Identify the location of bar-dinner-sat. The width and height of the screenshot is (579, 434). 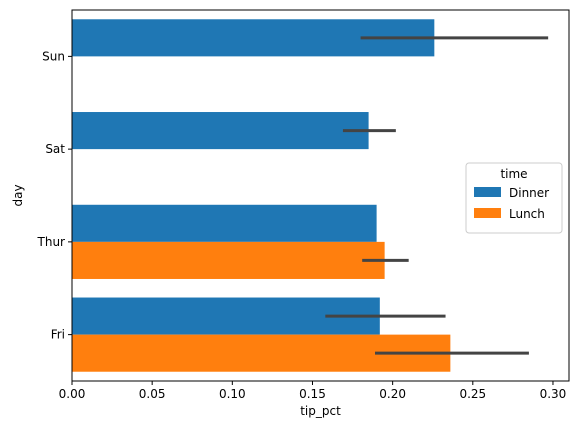
(220, 131).